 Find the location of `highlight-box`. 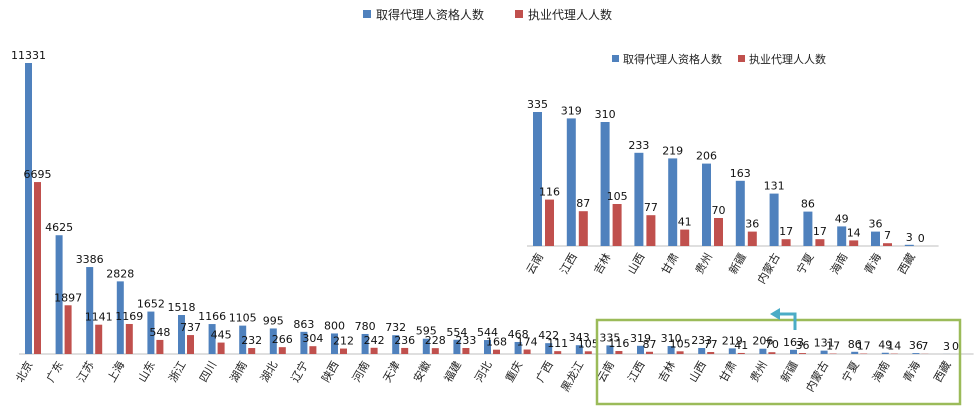

highlight-box is located at coordinates (778, 362).